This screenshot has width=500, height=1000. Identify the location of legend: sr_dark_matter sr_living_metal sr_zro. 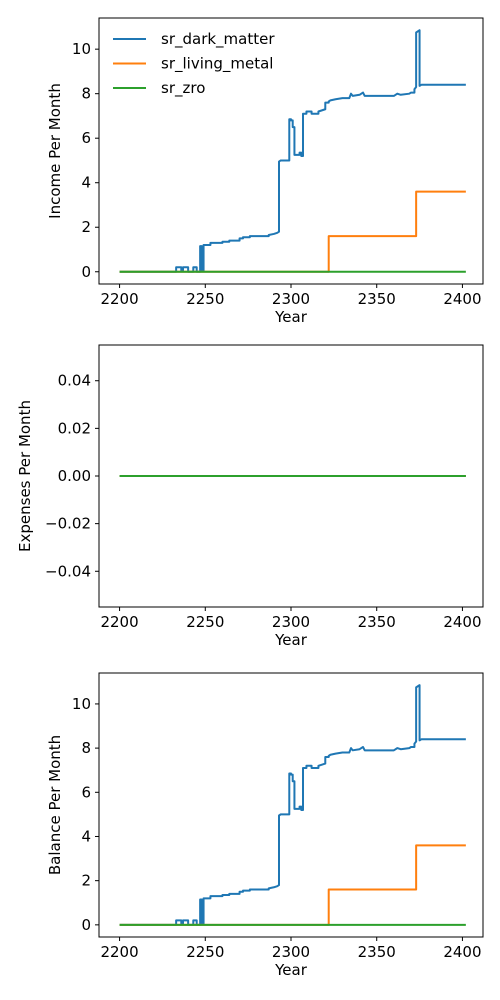
(194, 64).